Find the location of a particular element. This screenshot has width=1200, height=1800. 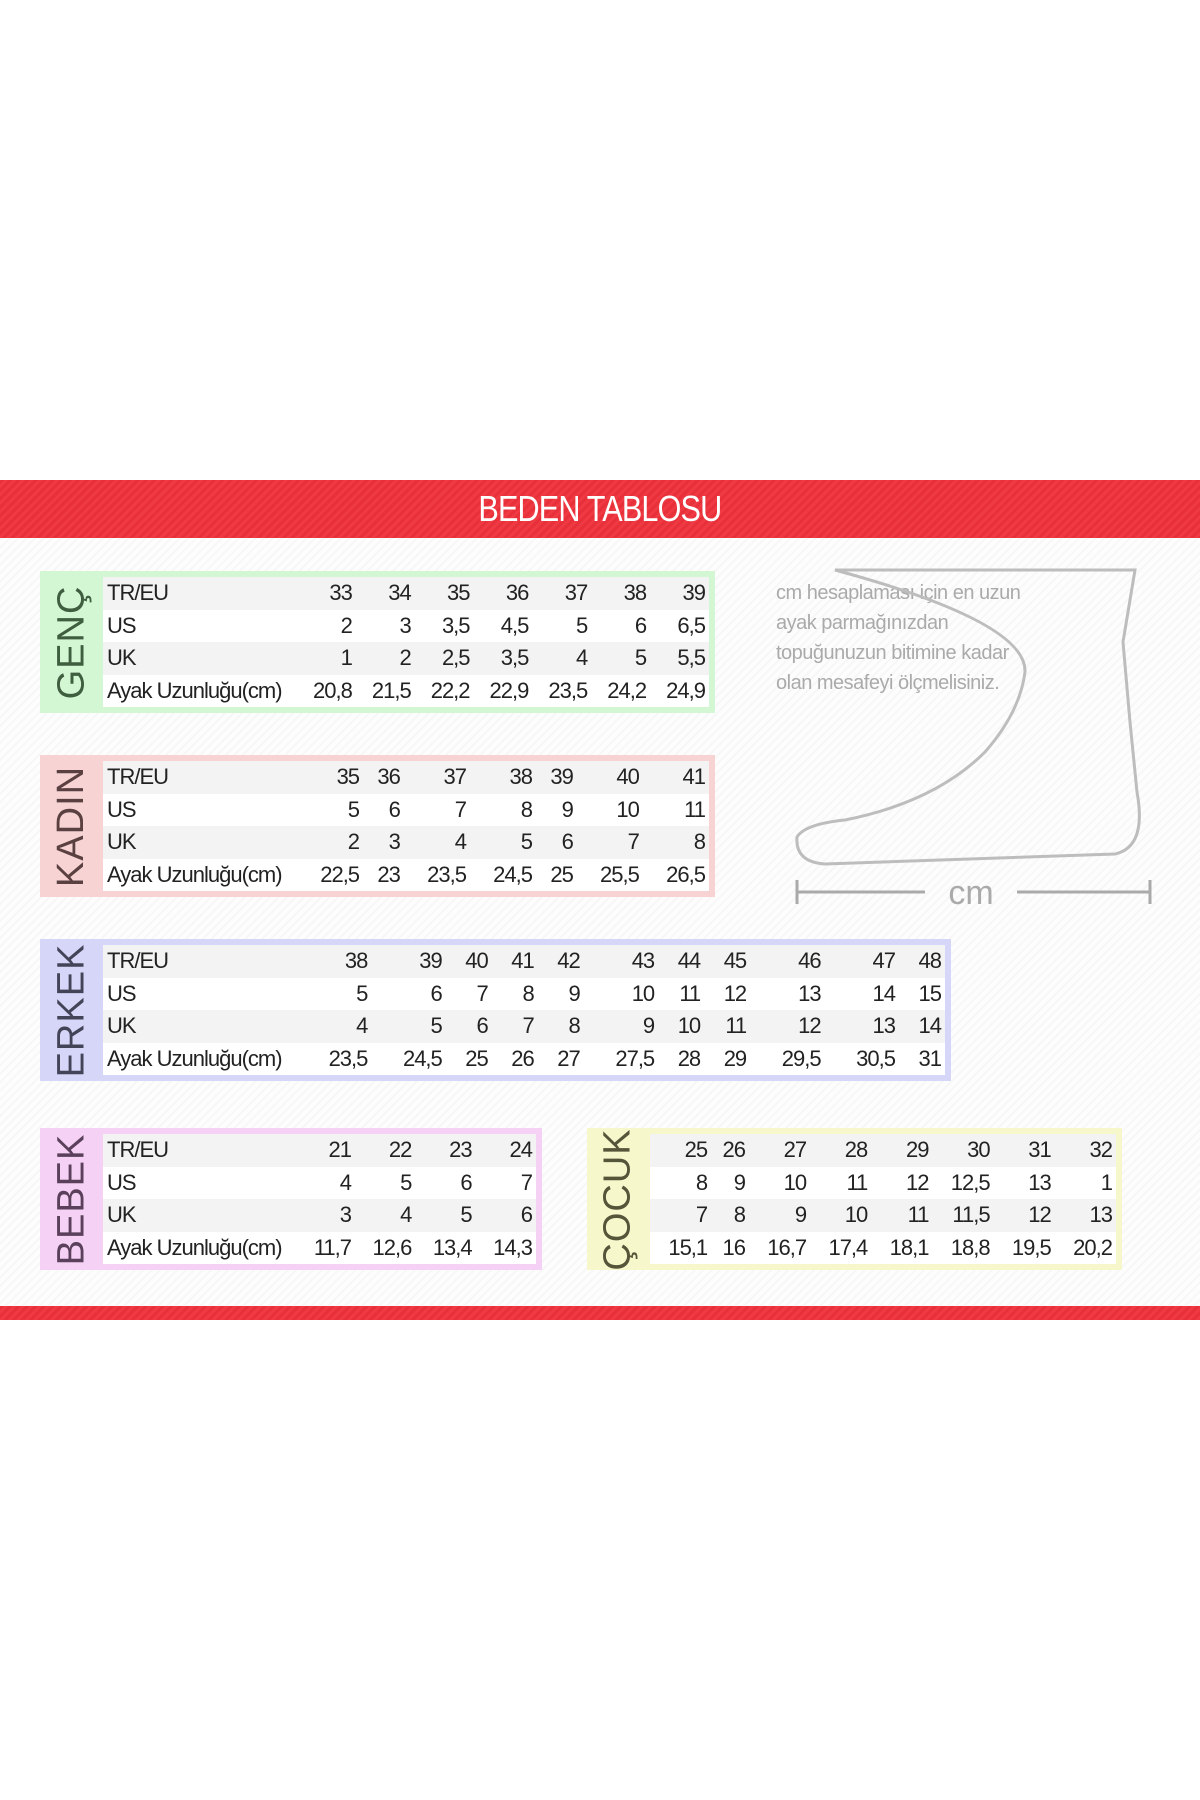

size-cell: 24,9 is located at coordinates (686, 690).